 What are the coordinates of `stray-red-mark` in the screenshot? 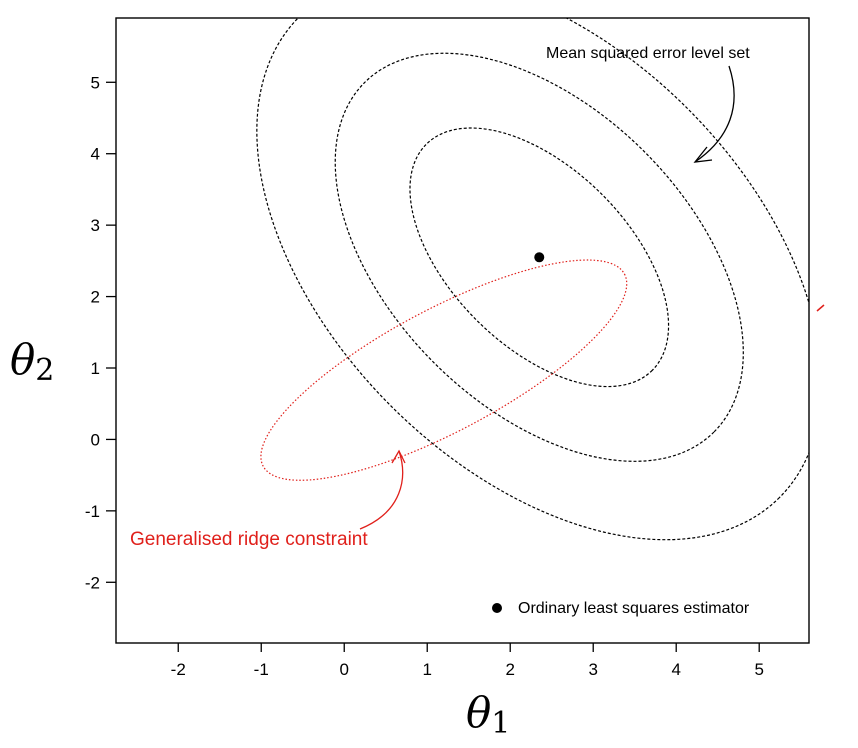 It's located at (820, 308).